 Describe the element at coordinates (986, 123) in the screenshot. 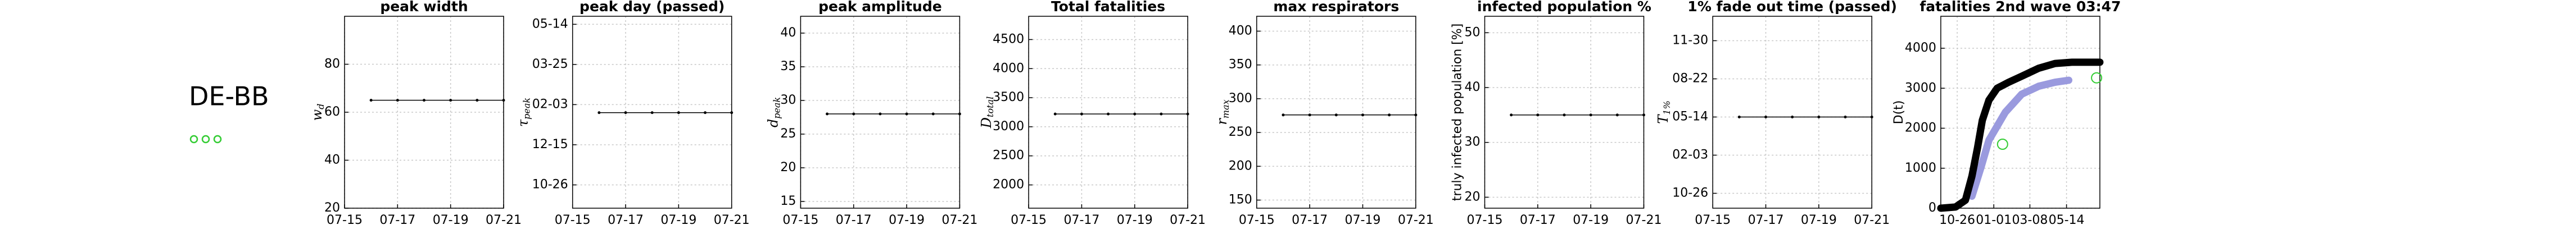

I see `y-axis-label-main: D` at that location.